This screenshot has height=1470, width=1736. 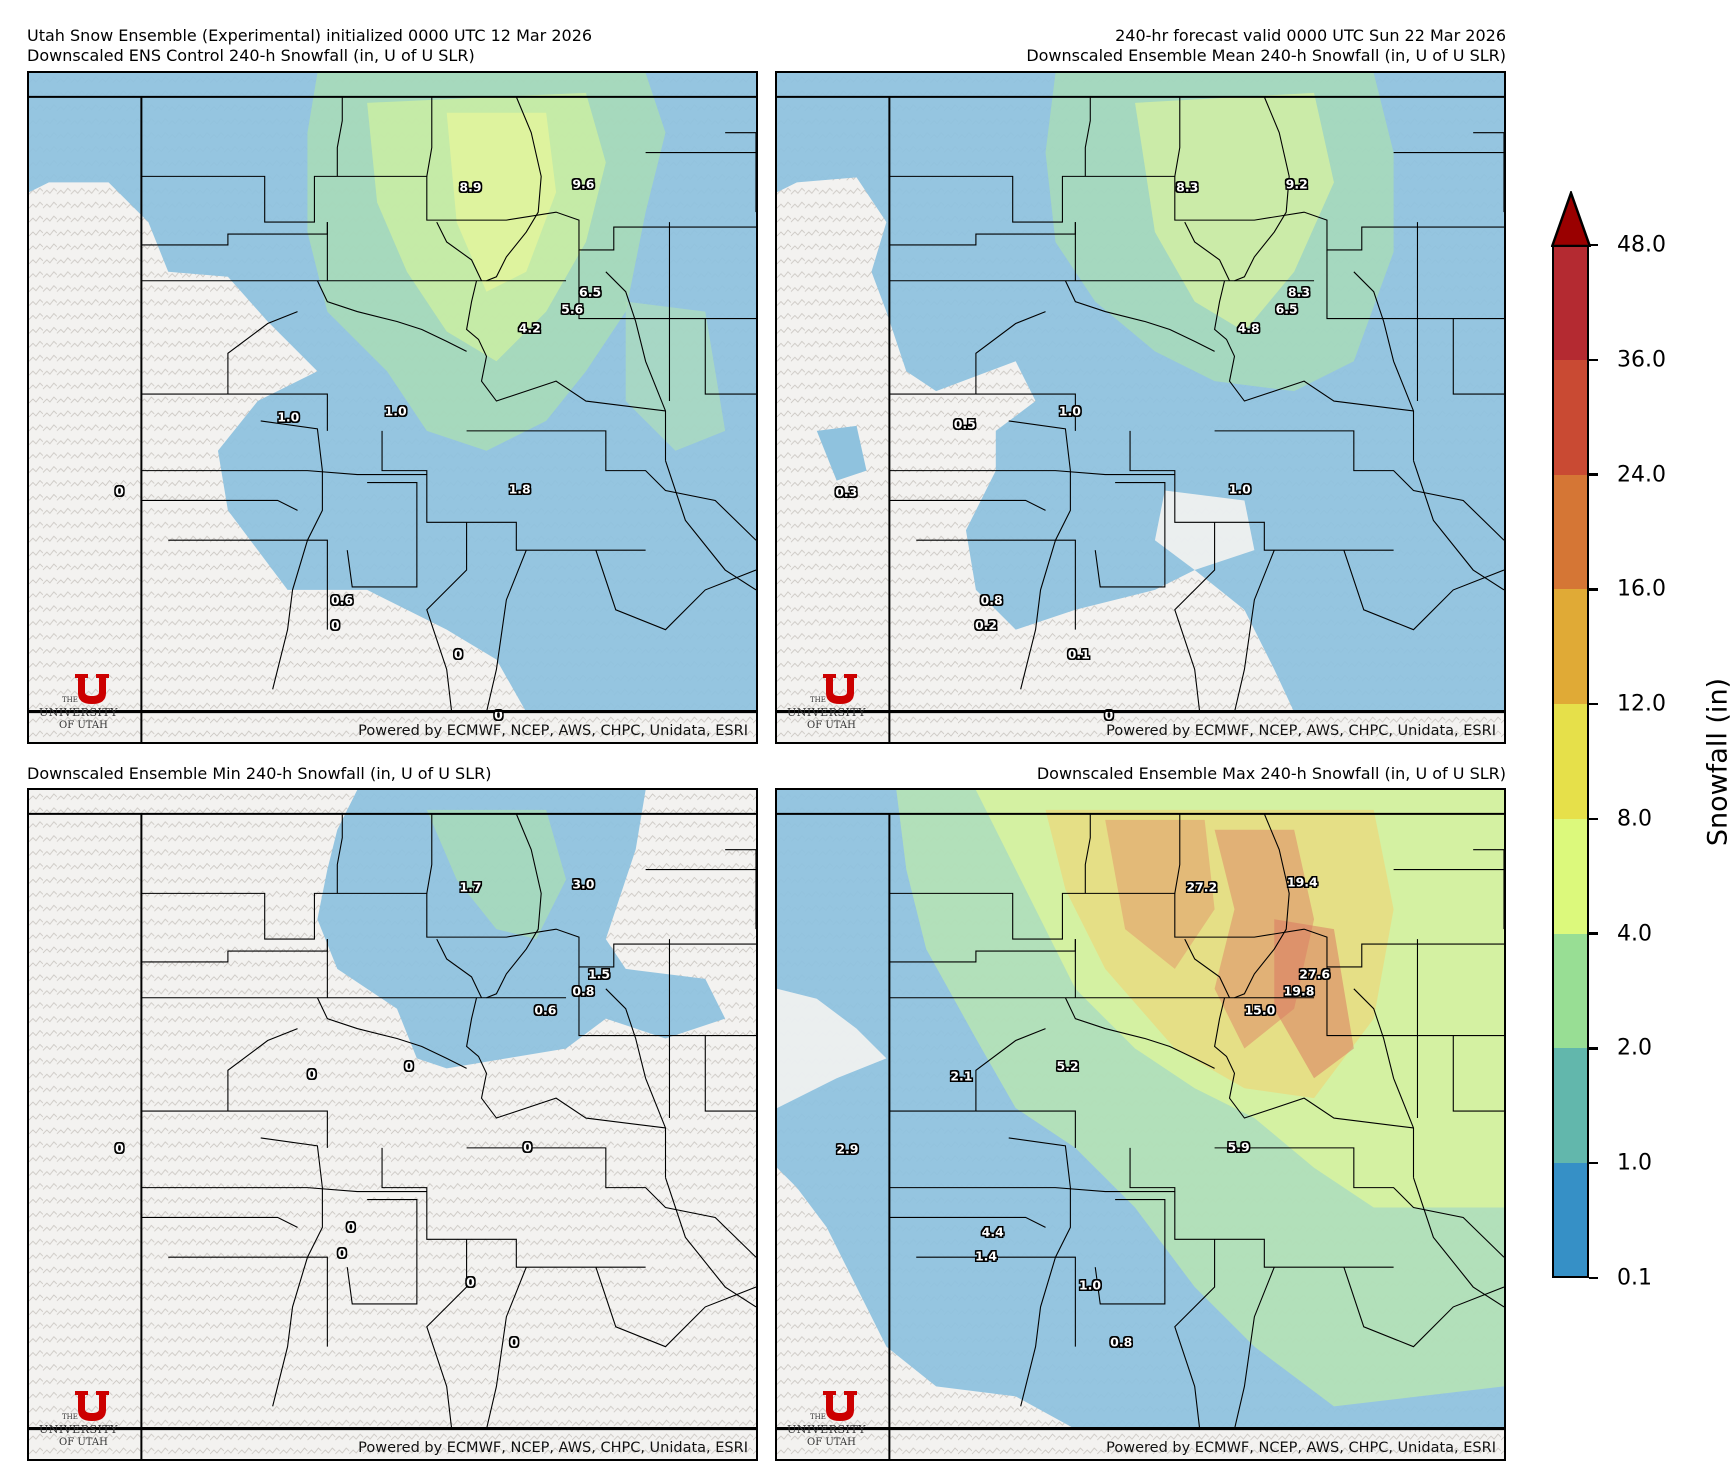 What do you see at coordinates (846, 492) in the screenshot?
I see `snowfall-value-label: 0.3` at bounding box center [846, 492].